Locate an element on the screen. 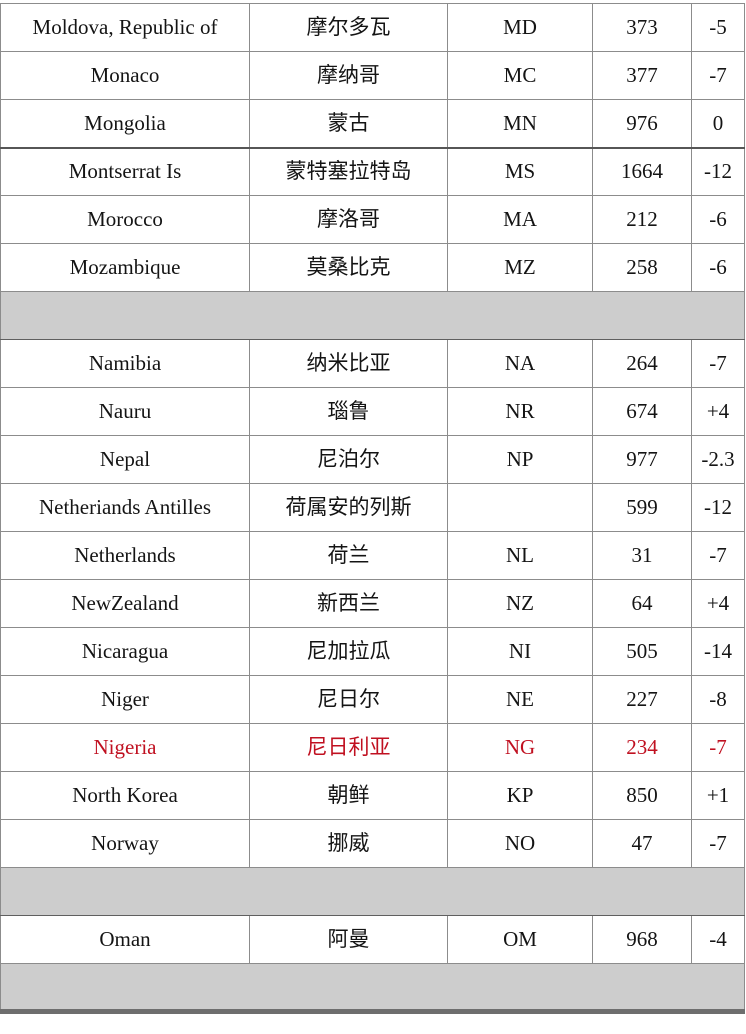 The image size is (746, 1034). cell-country-code: NP is located at coordinates (520, 459).